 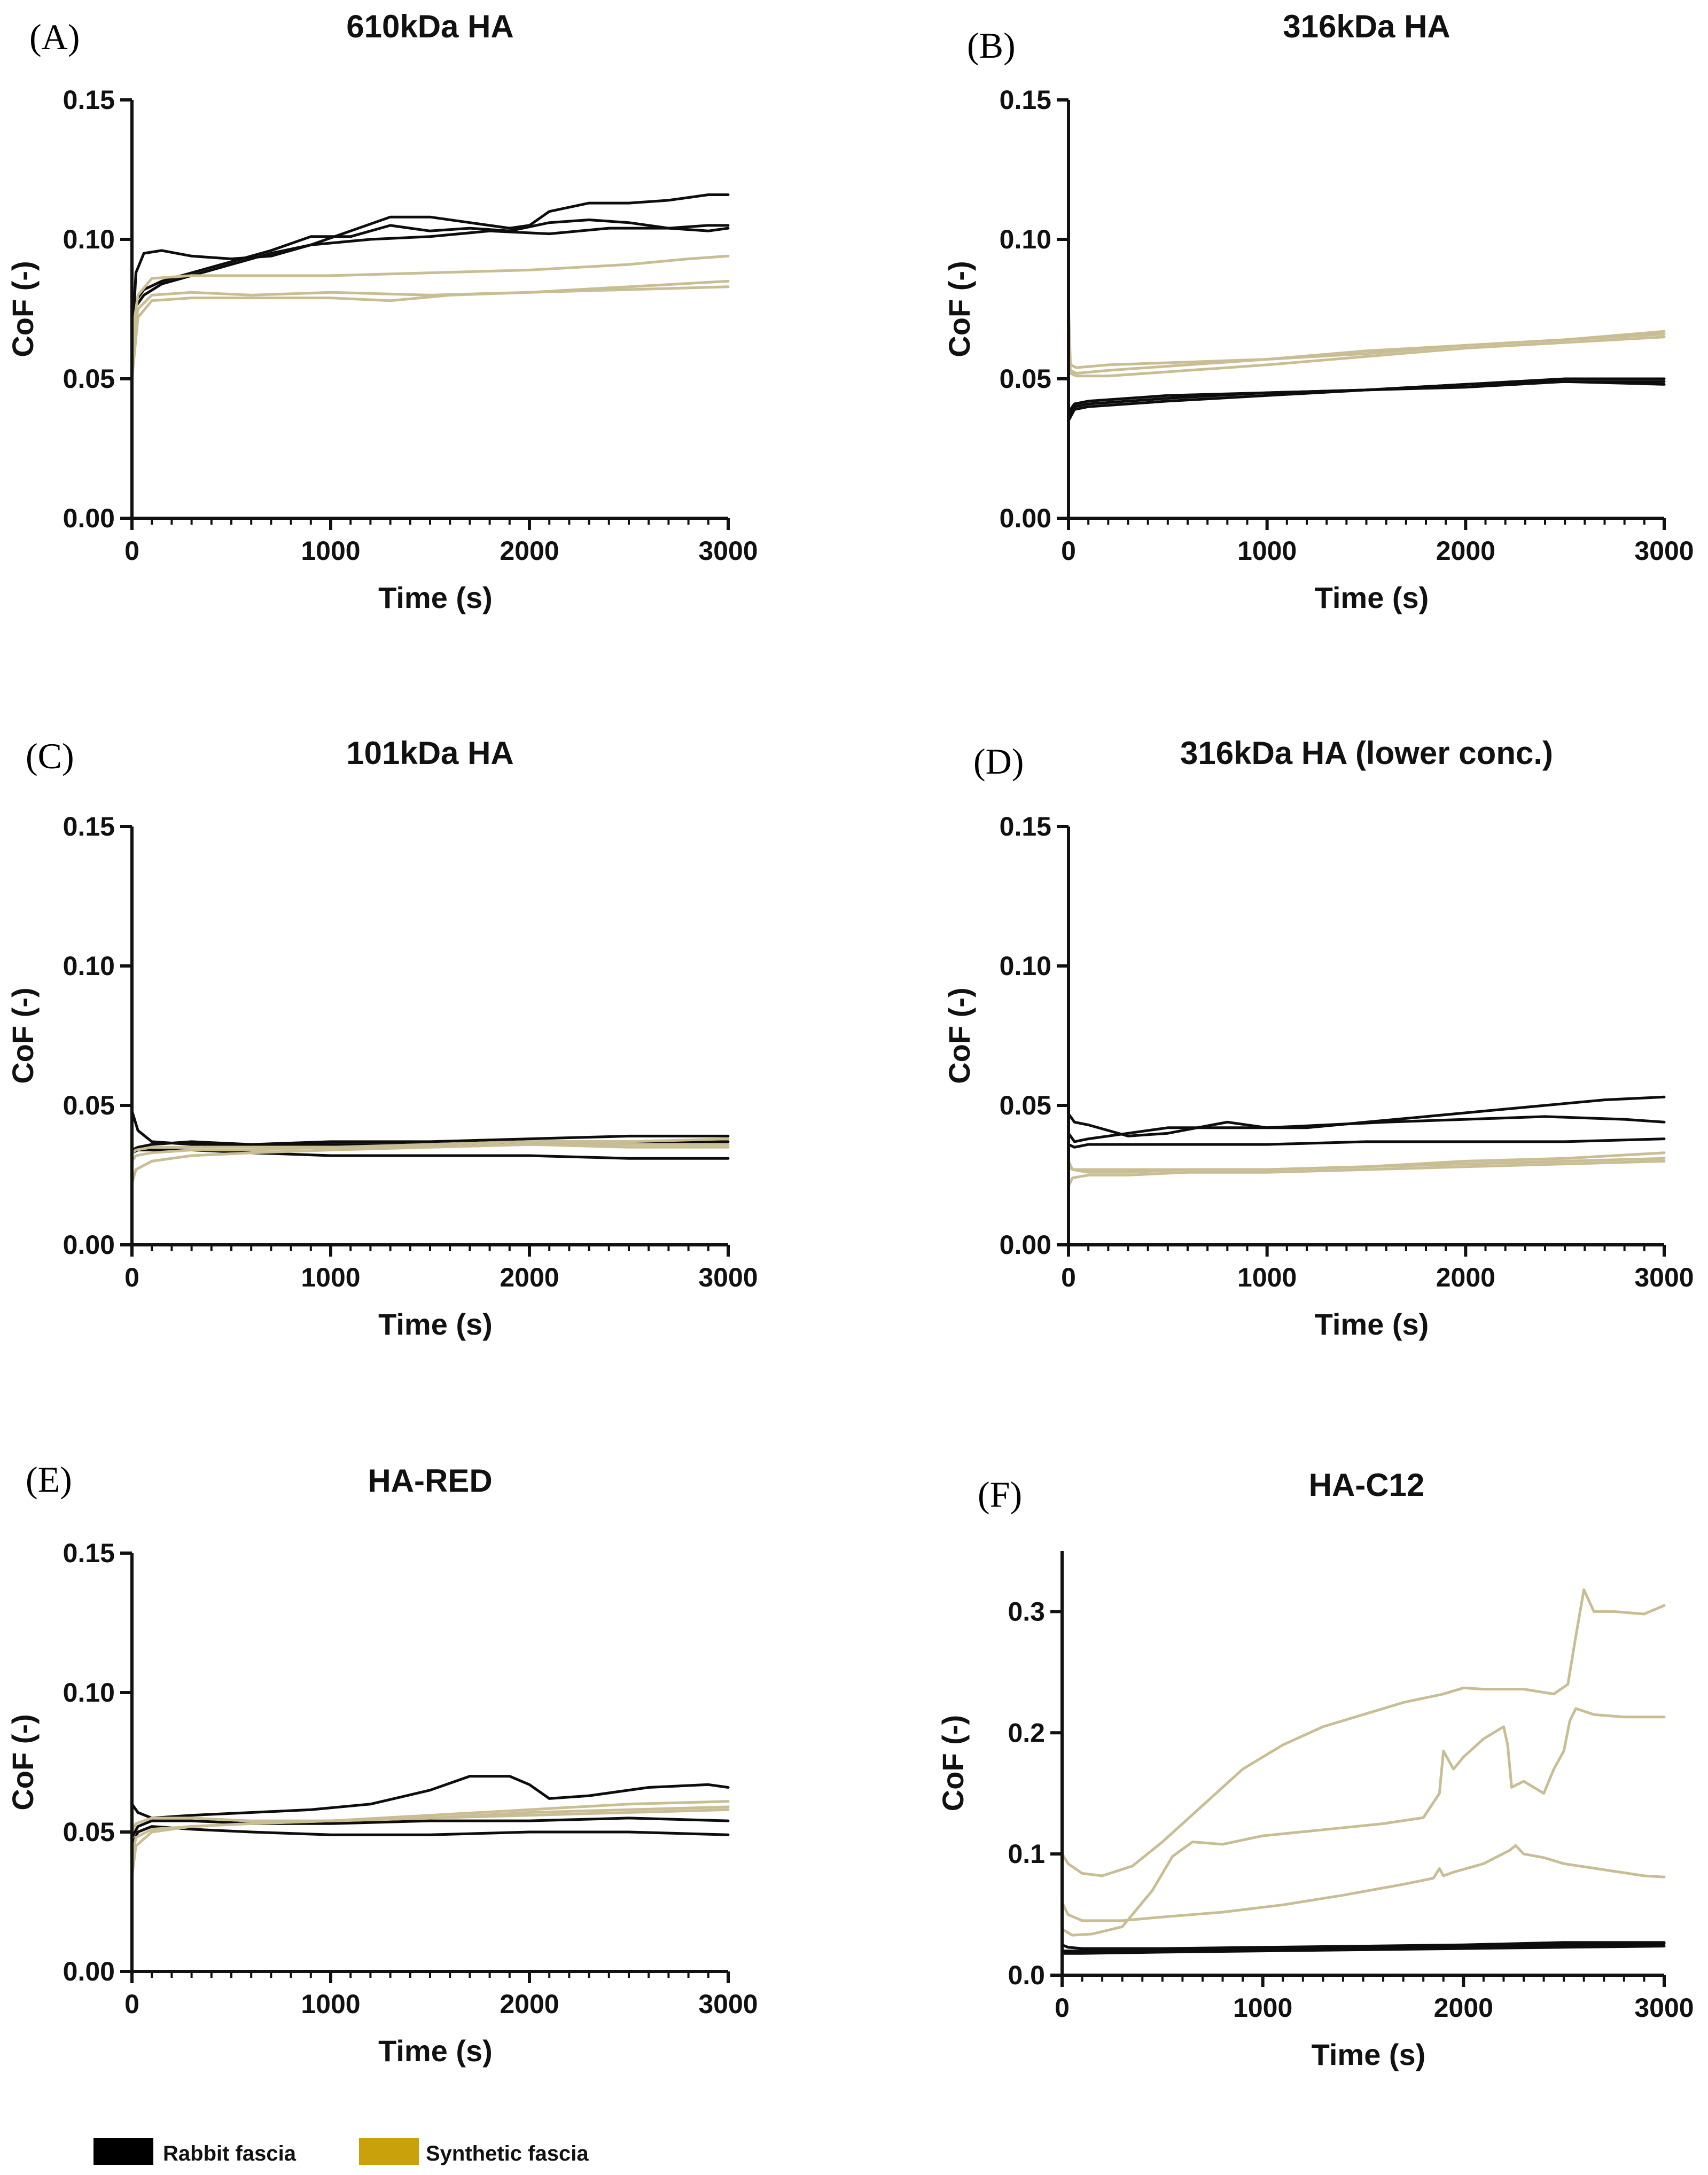 What do you see at coordinates (123, 2152) in the screenshot?
I see `legend-swatch-rabbit` at bounding box center [123, 2152].